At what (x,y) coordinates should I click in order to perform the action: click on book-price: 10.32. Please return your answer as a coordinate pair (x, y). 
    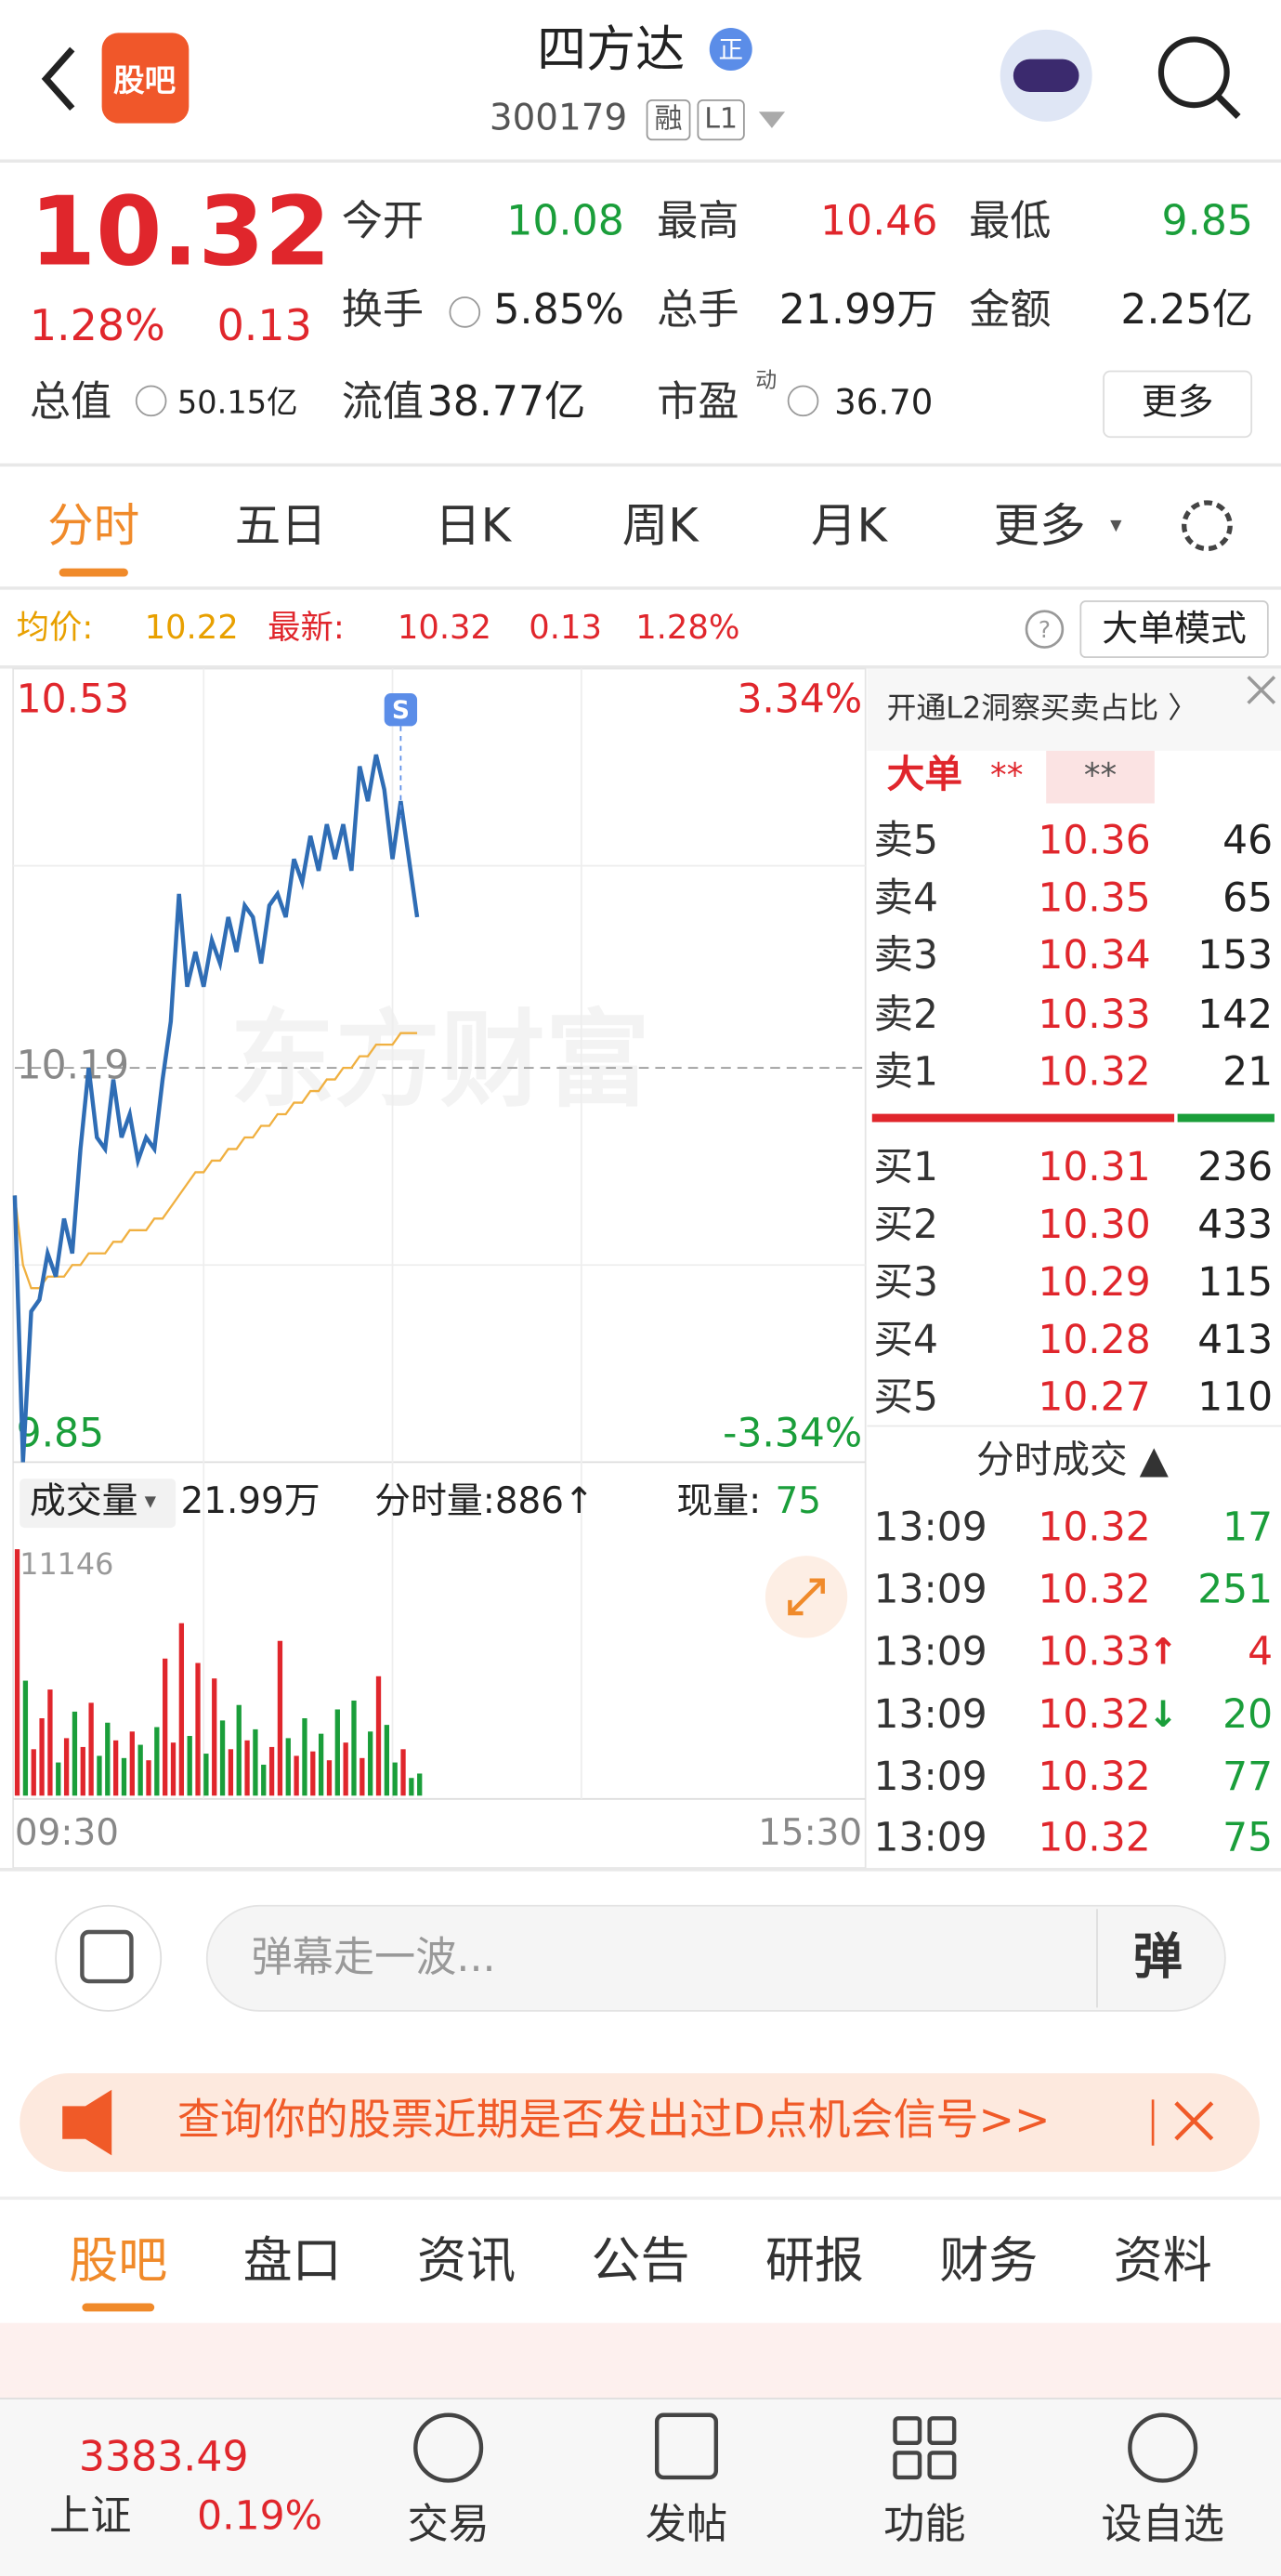
    Looking at the image, I should click on (1094, 1073).